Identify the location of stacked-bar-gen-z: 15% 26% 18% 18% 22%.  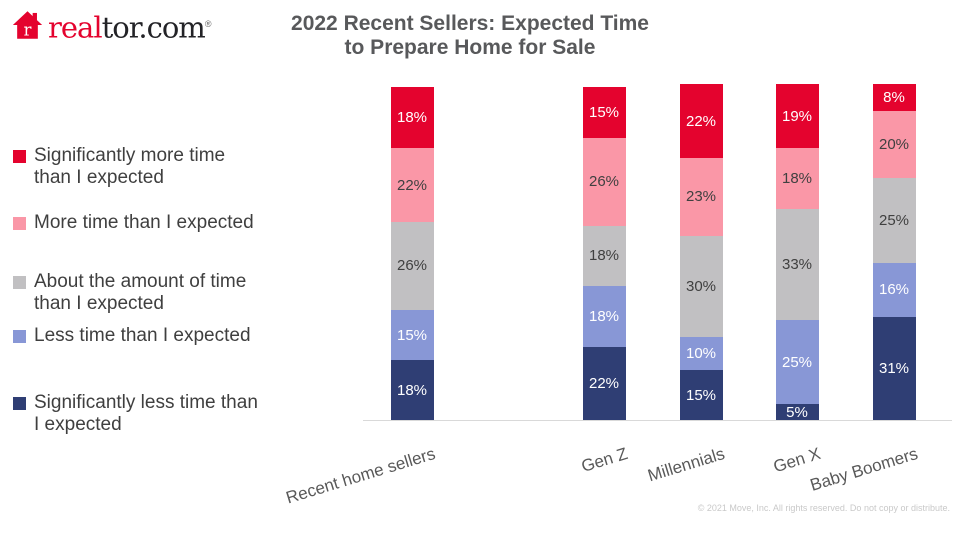
(604, 254).